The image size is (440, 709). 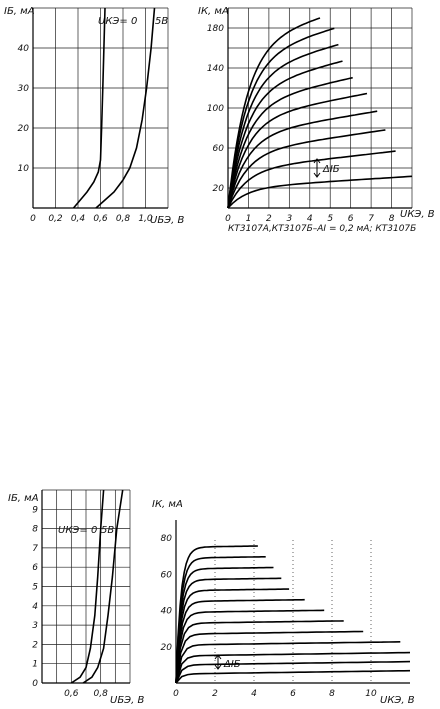 I want to click on chart2-xtick-5: 5, so click(x=330, y=219).